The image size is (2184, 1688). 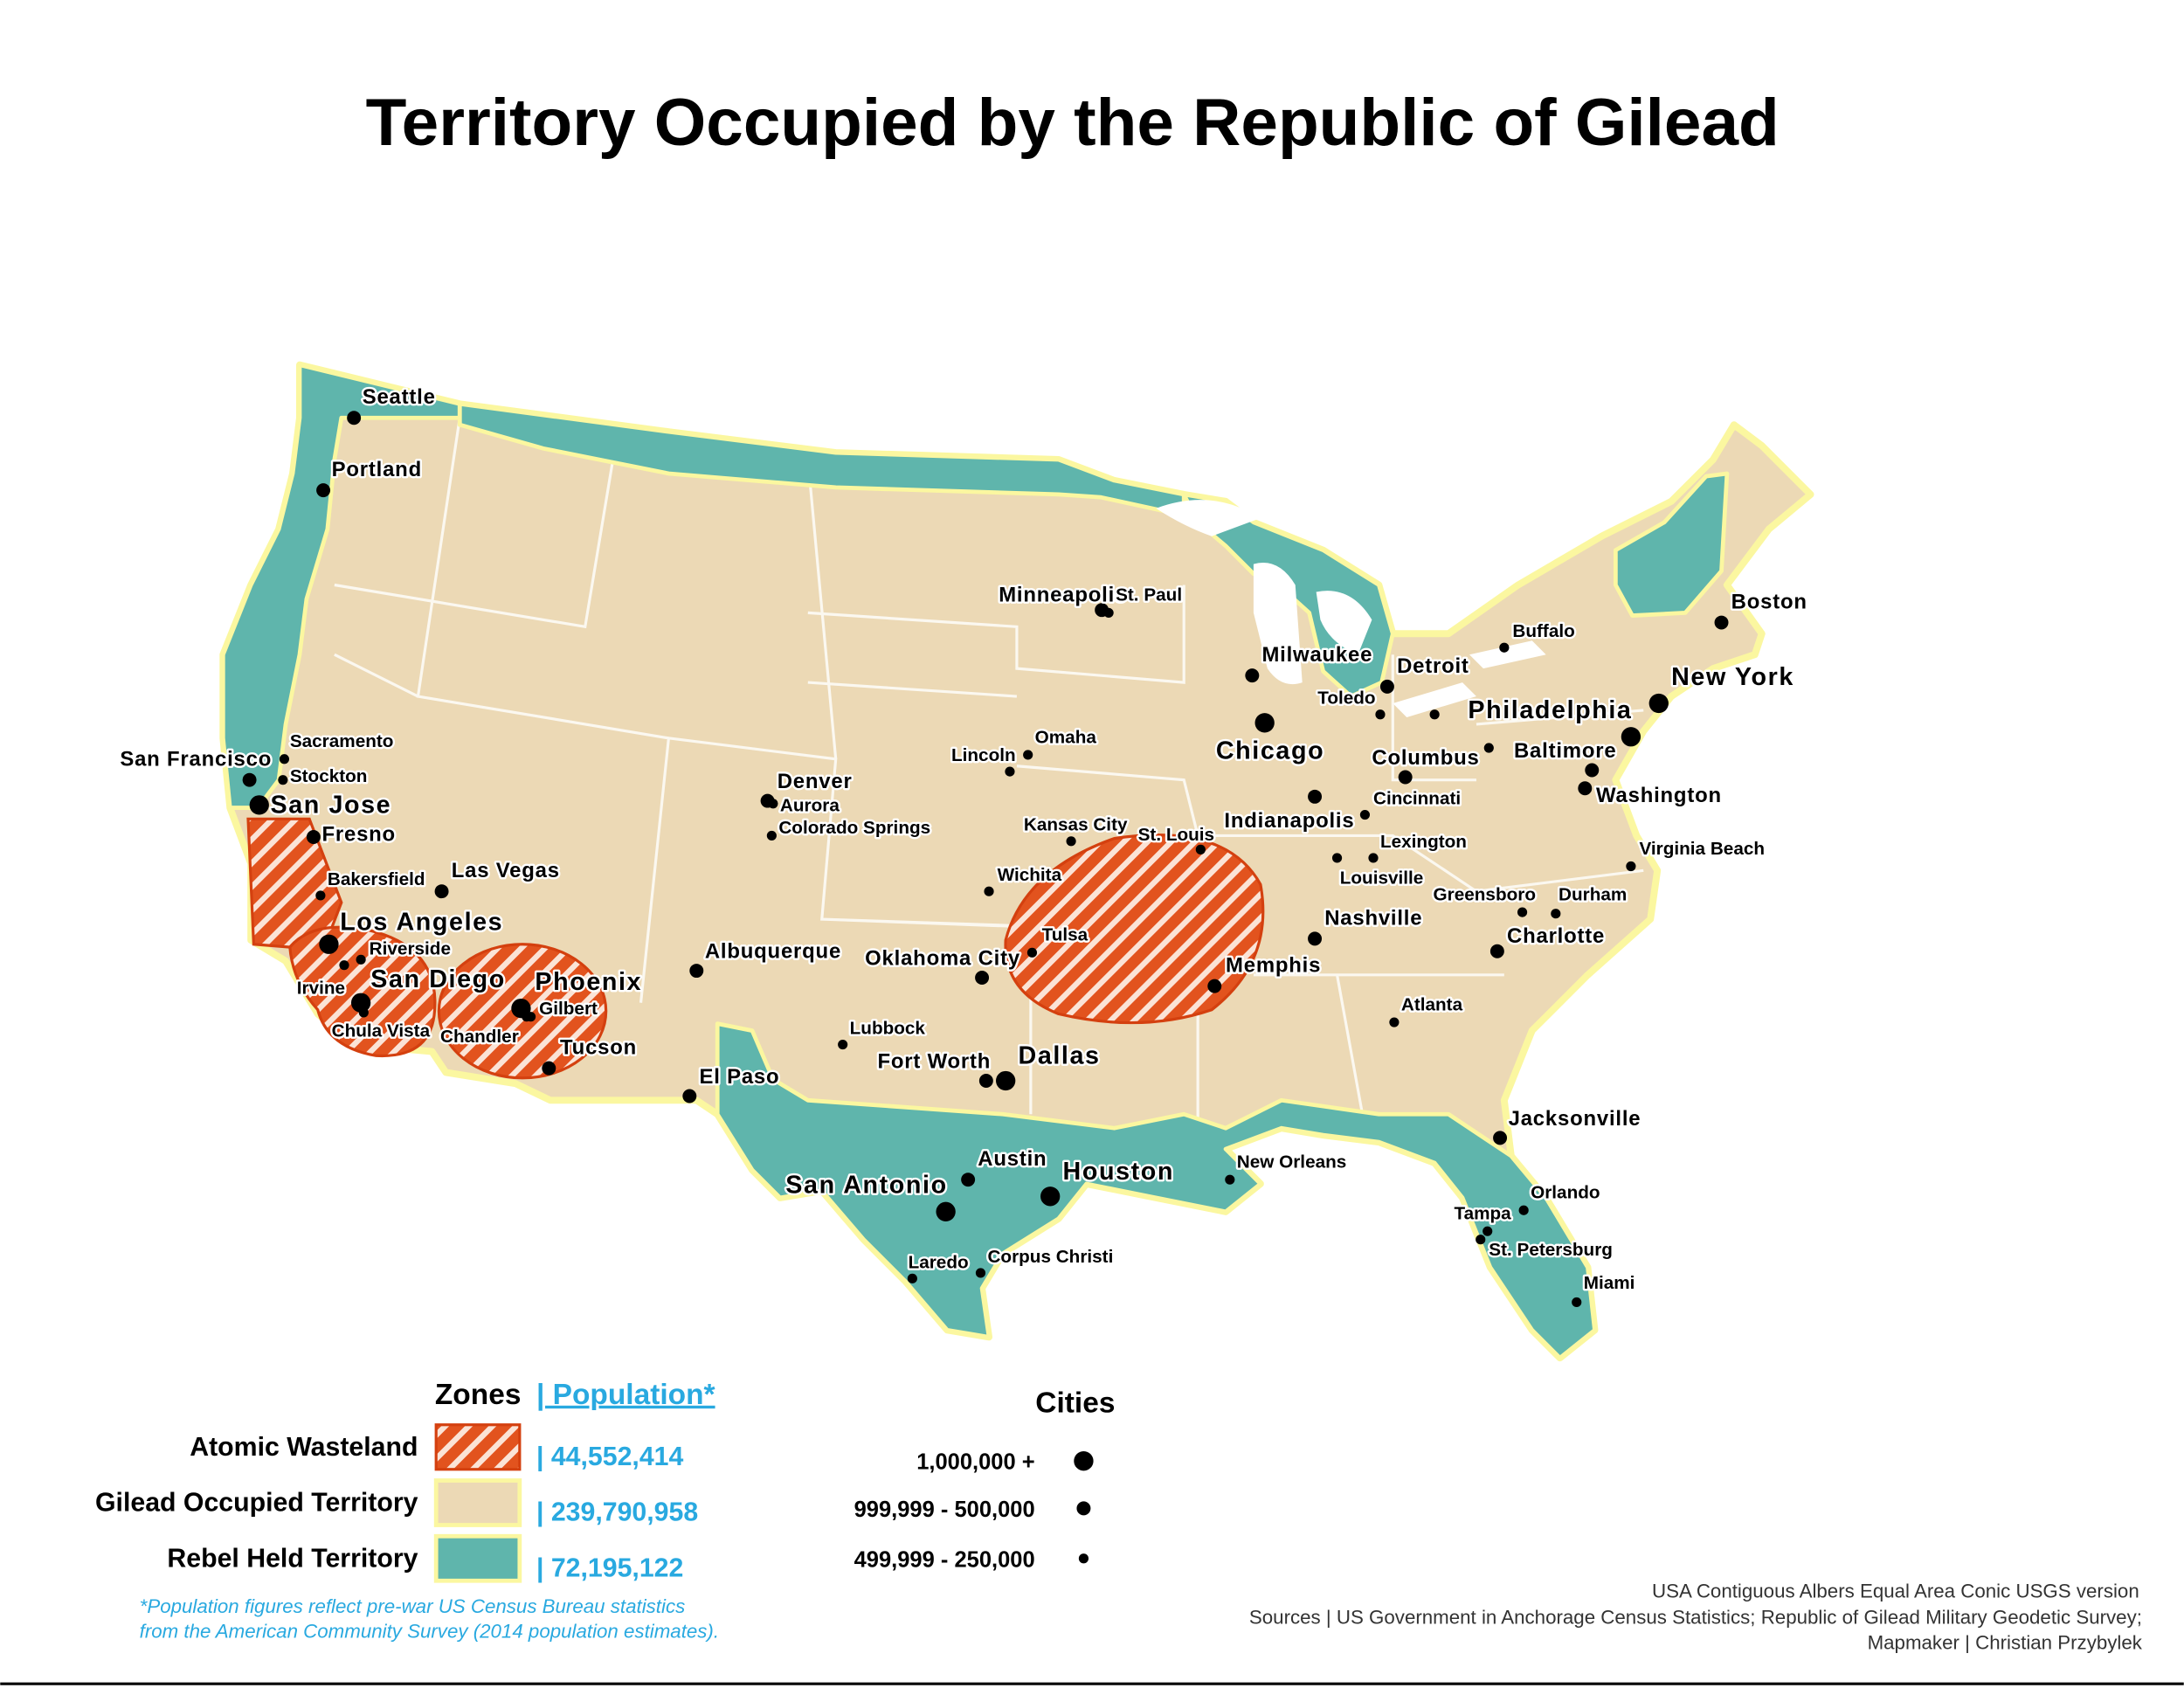 I want to click on city-label: Houston, so click(x=1118, y=1172).